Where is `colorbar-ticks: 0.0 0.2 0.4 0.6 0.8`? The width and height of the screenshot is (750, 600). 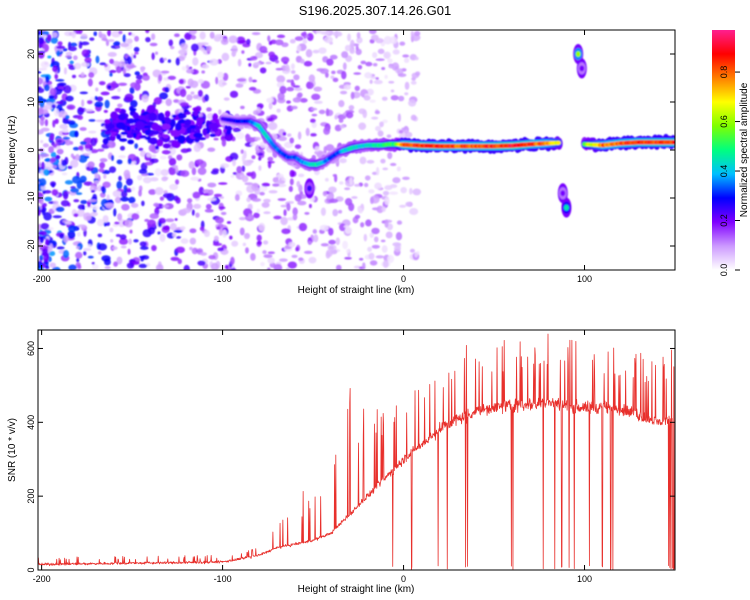
colorbar-ticks: 0.0 0.2 0.4 0.6 0.8 is located at coordinates (729, 171).